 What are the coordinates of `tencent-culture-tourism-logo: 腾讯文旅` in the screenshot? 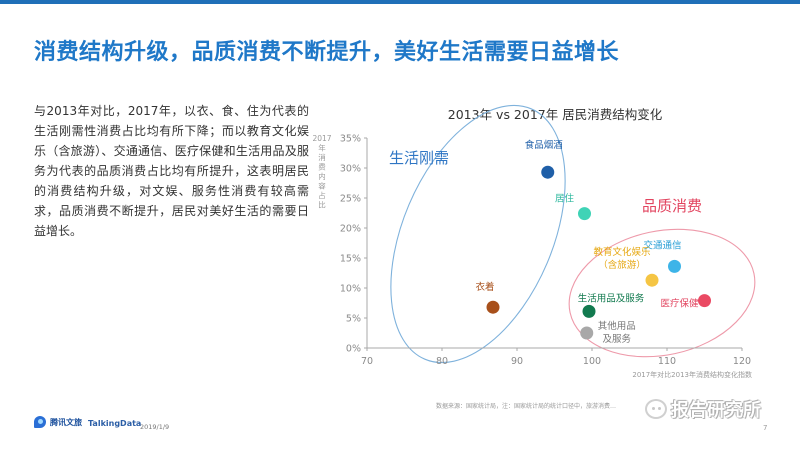 It's located at (58, 422).